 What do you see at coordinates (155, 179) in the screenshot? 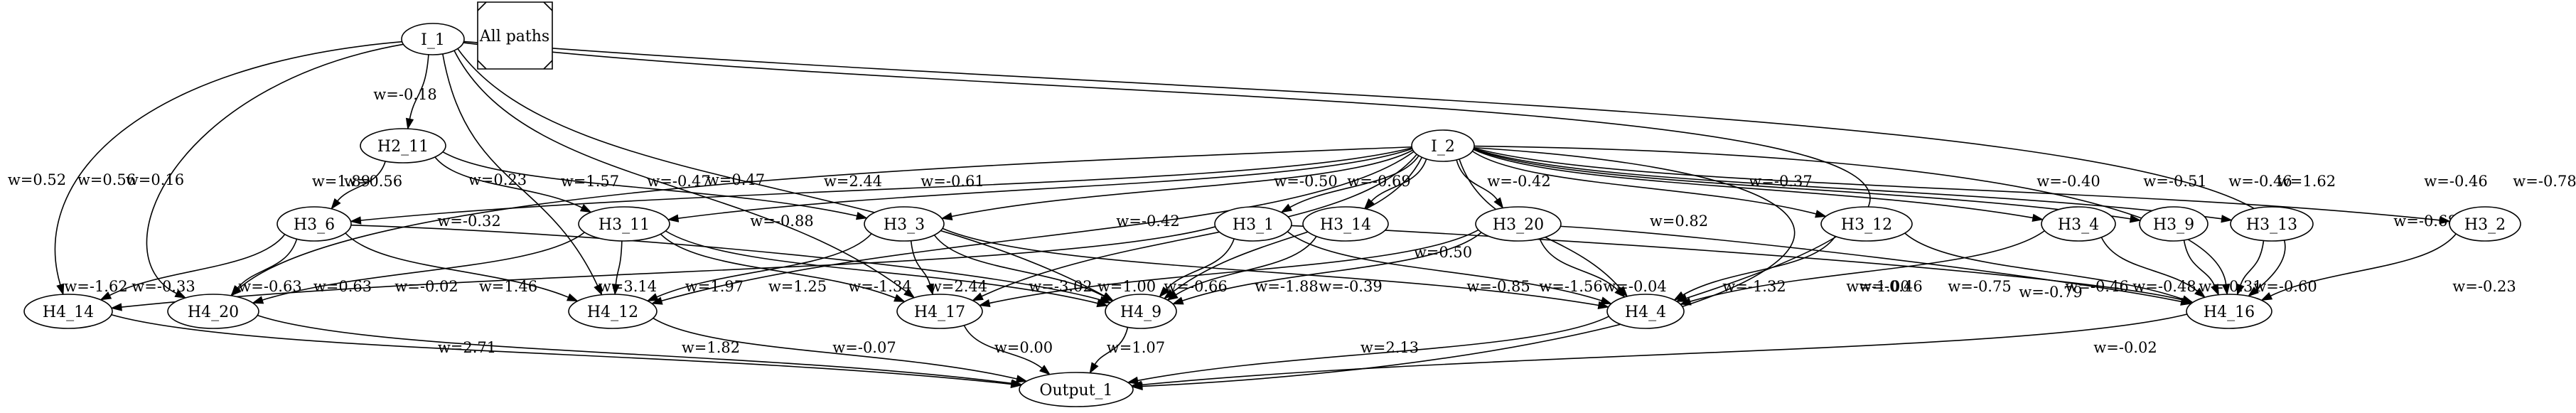
I see `edge-weight-label: w=0.16` at bounding box center [155, 179].